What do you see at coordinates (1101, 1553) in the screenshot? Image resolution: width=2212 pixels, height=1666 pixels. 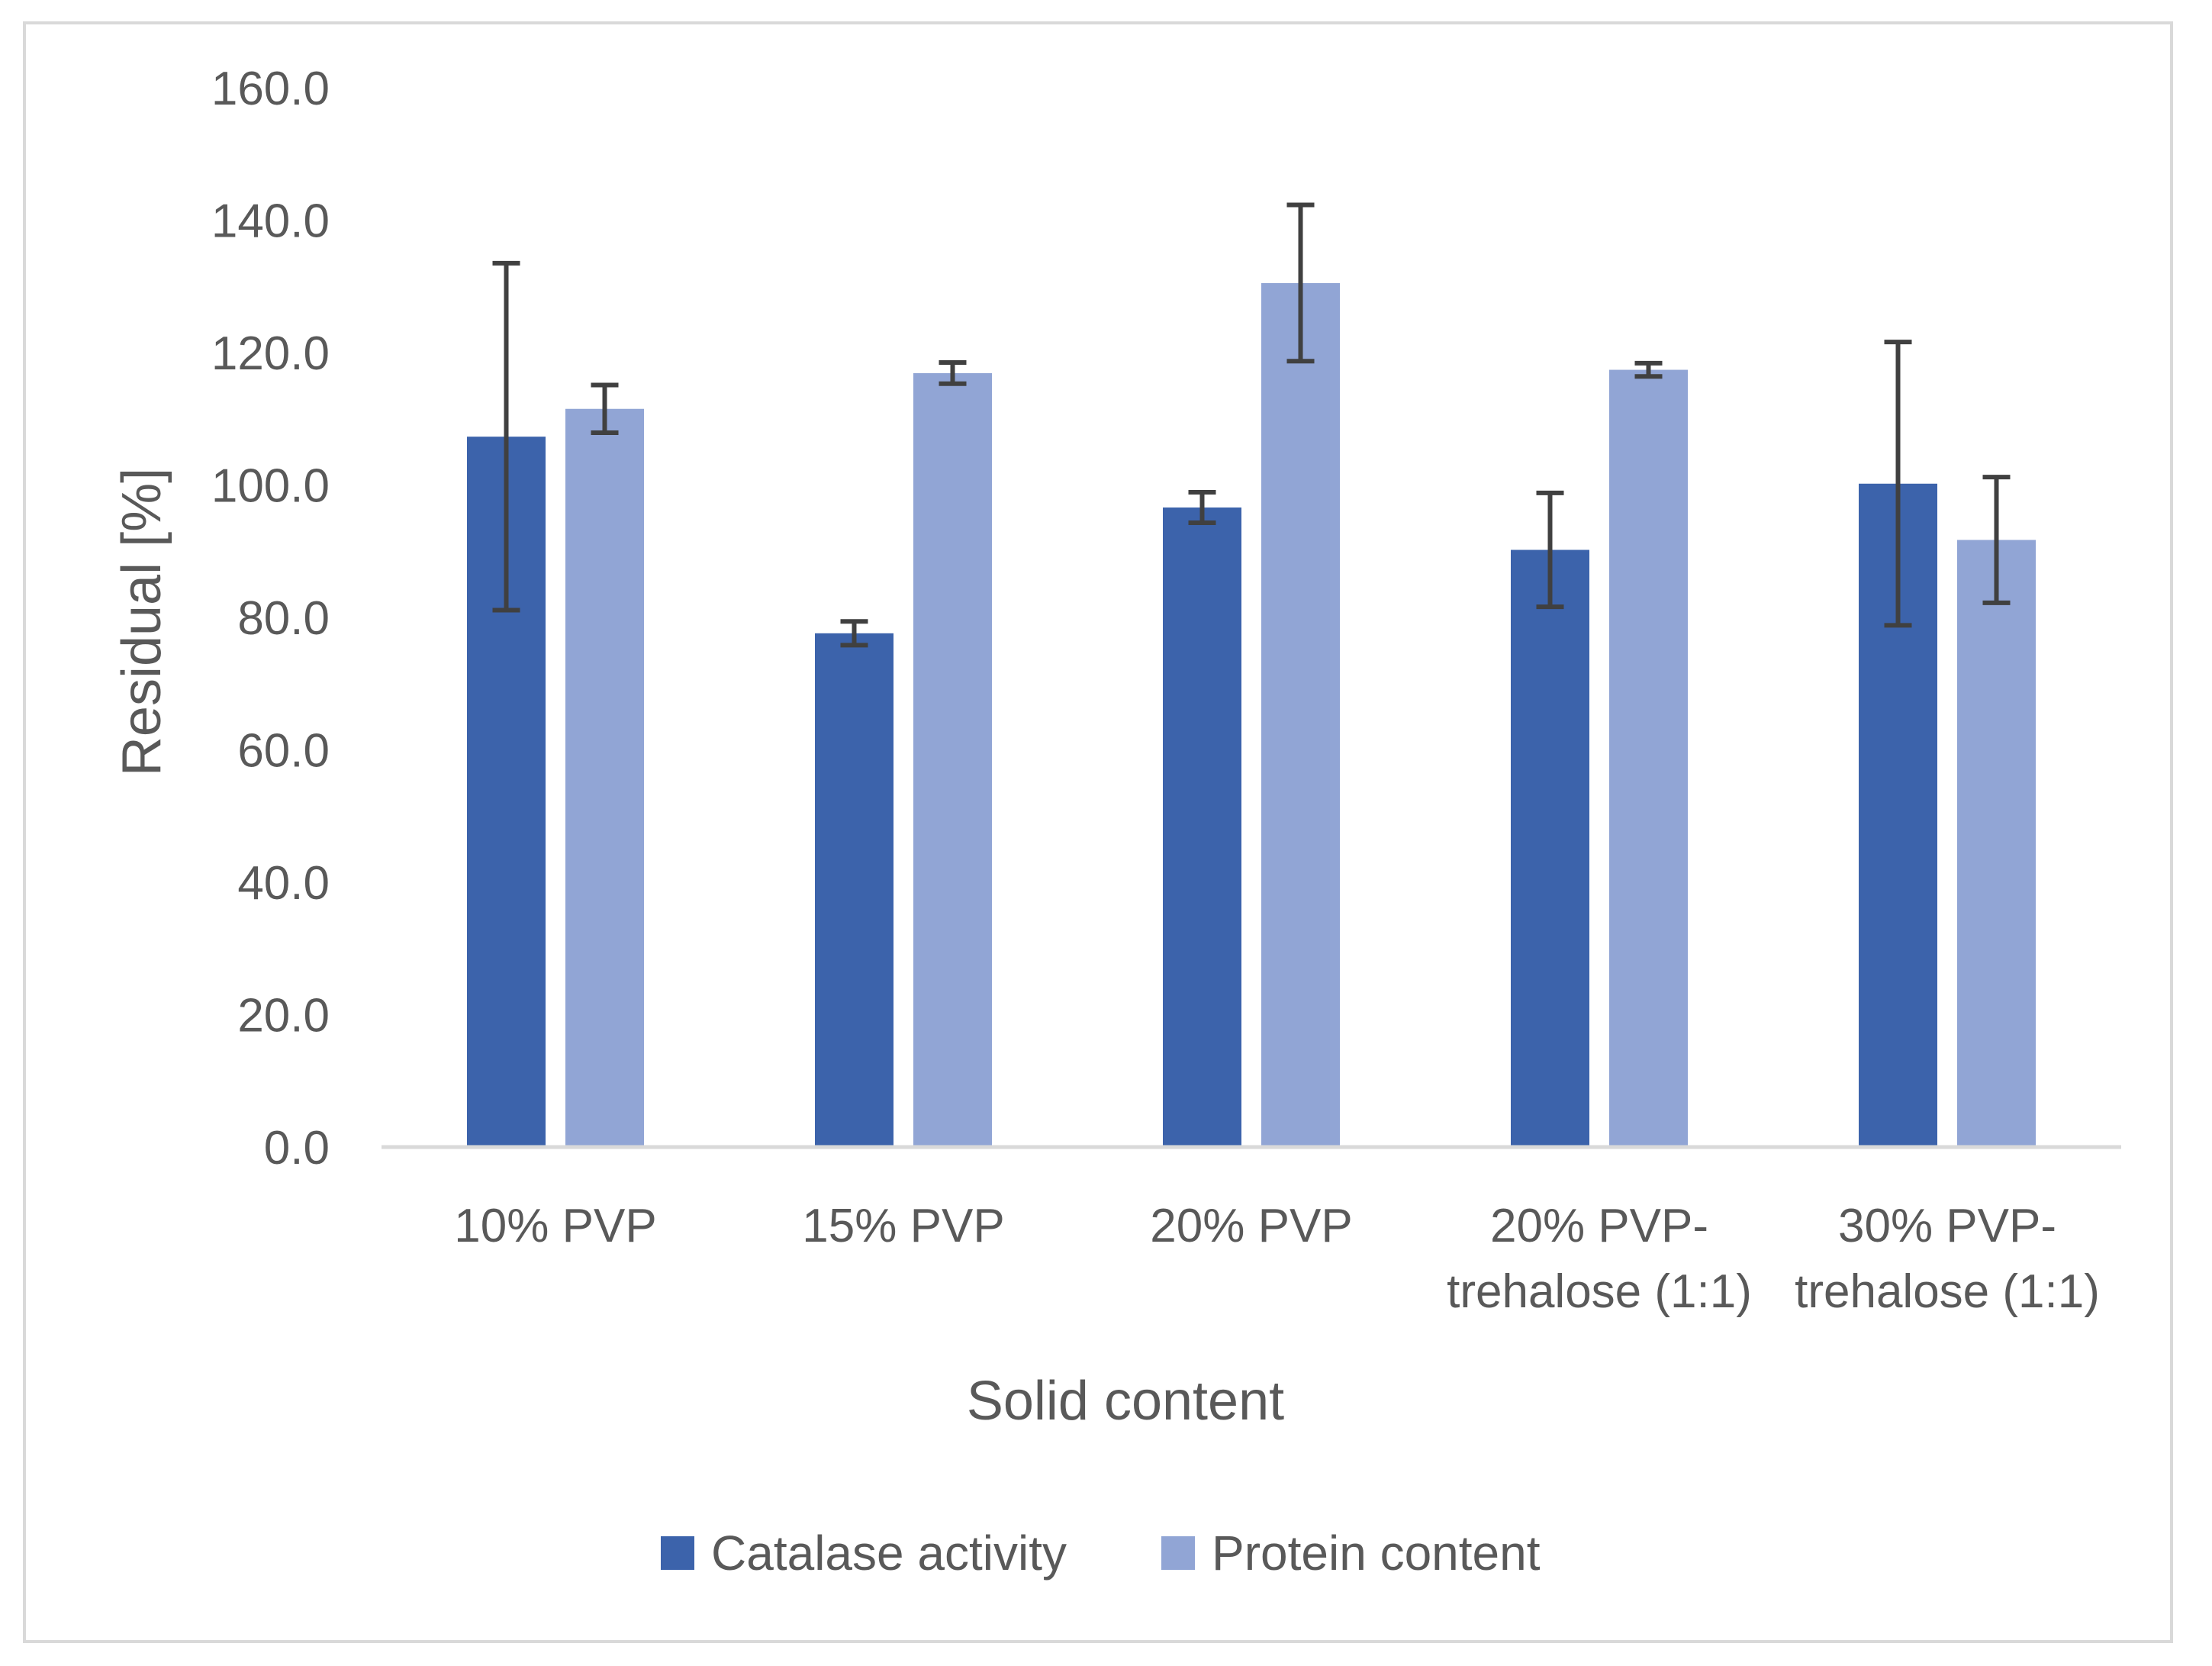 I see `legend: Catalase activity Protein content` at bounding box center [1101, 1553].